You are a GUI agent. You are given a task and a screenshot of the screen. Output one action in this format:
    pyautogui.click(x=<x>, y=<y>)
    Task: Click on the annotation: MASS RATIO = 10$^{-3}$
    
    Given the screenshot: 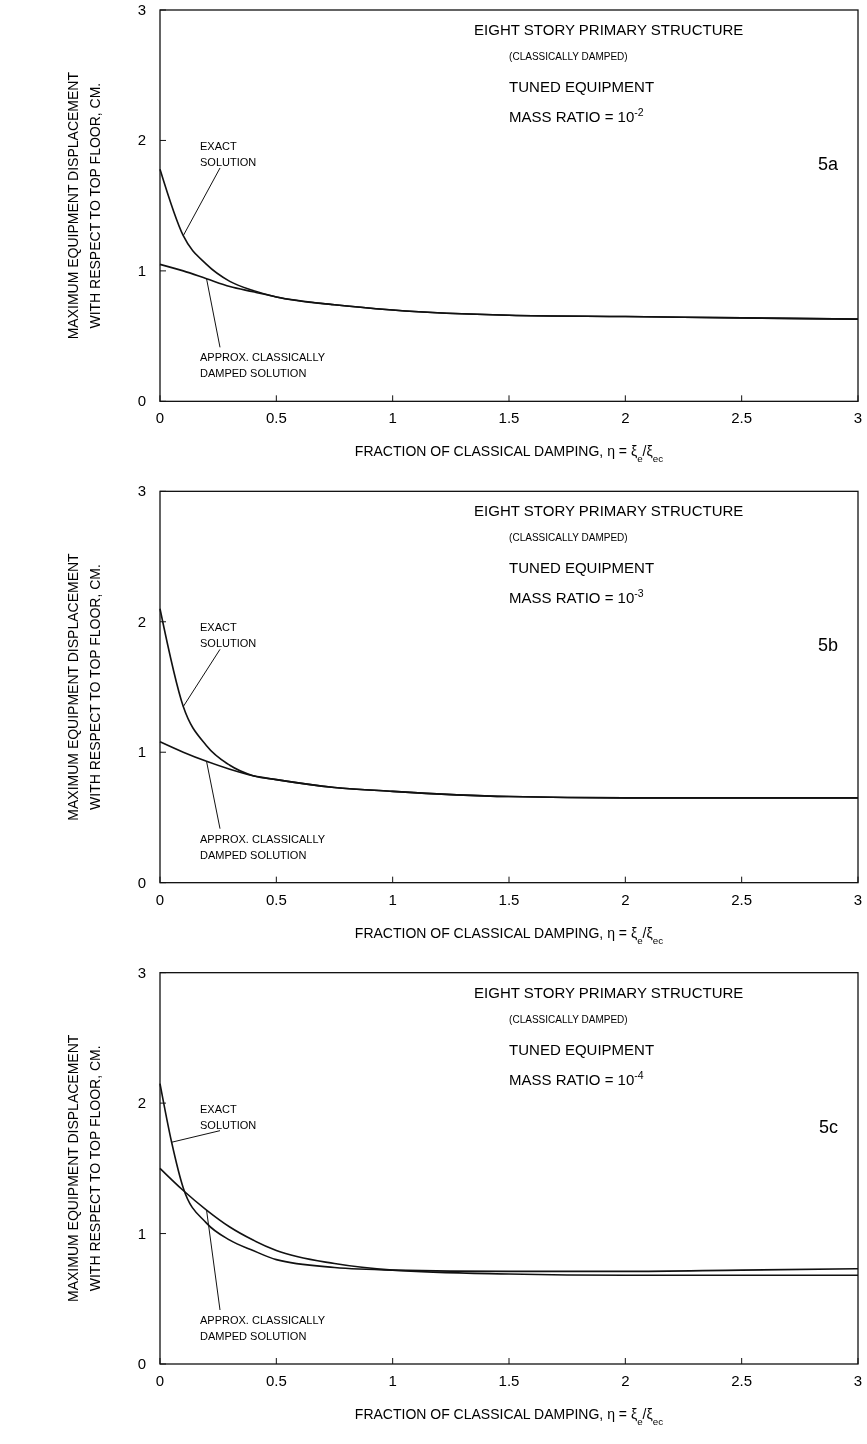 What is the action you would take?
    pyautogui.click(x=576, y=597)
    